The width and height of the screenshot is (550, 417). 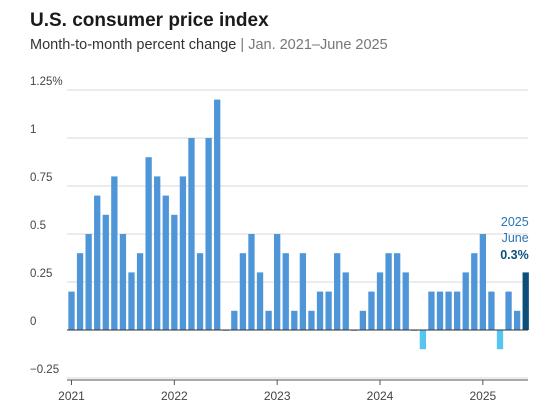 I want to click on y-tick-label: −0.25, so click(x=44, y=370).